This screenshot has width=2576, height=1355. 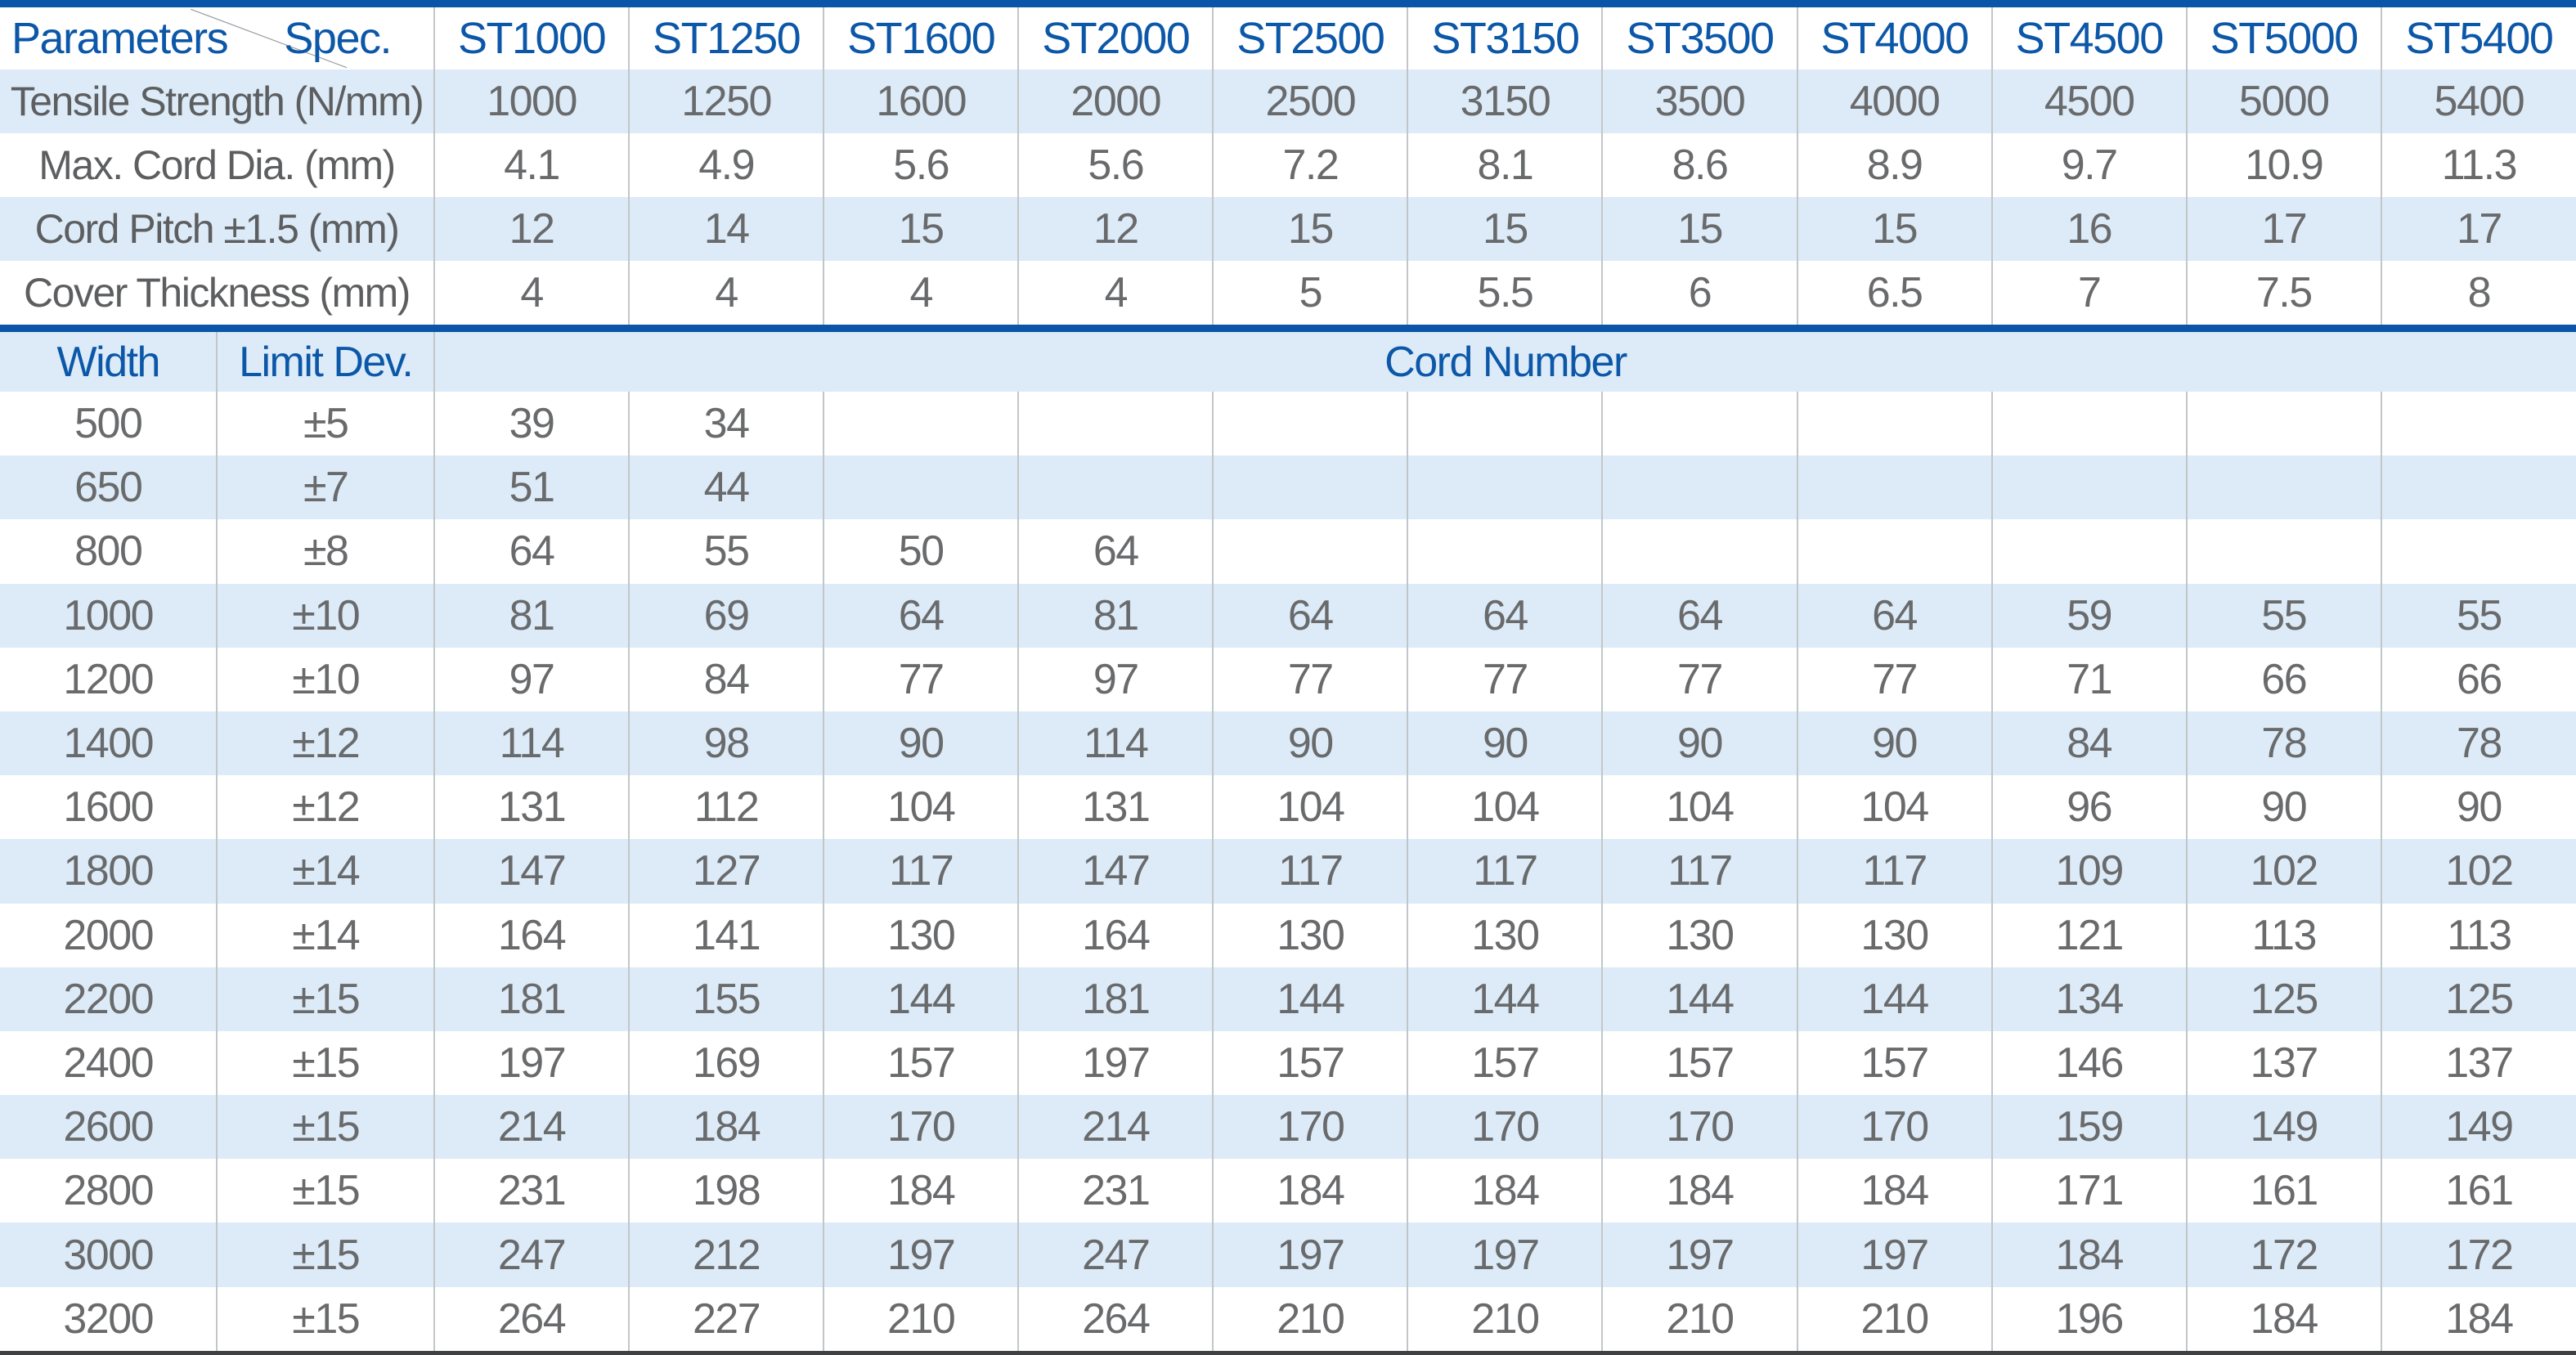 What do you see at coordinates (1116, 551) in the screenshot?
I see `cord-count-cell: 64` at bounding box center [1116, 551].